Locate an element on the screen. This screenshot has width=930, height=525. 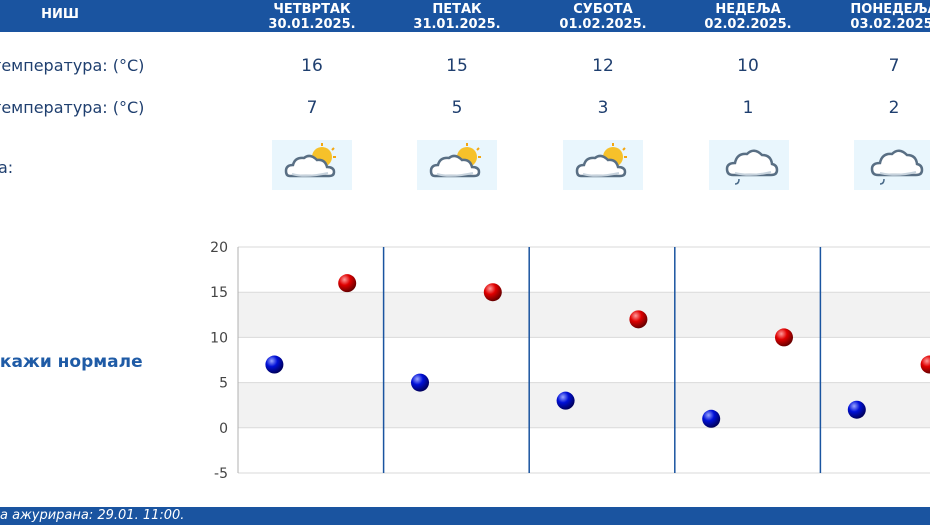
day-header-3: СУБОТА 01.02.2025. is located at coordinates (603, 16).